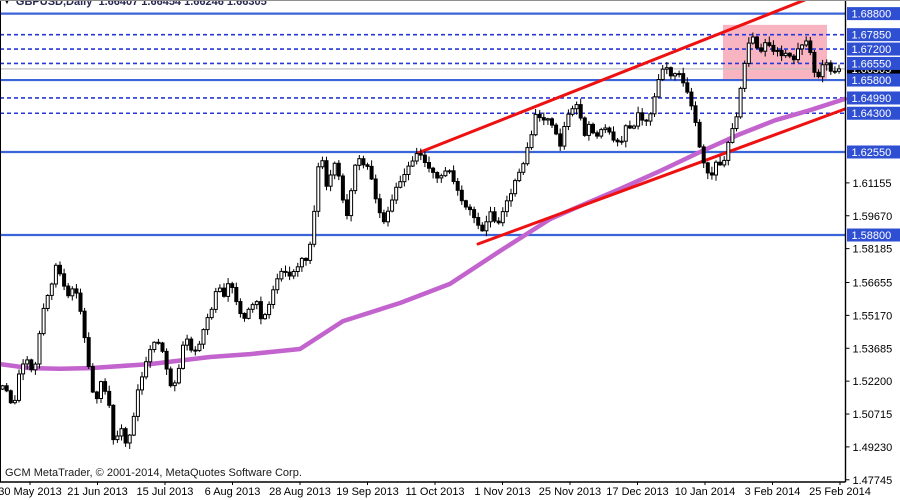 The image size is (900, 500). Describe the element at coordinates (31, 492) in the screenshot. I see `x-tick-label: 30 May 2013` at that location.